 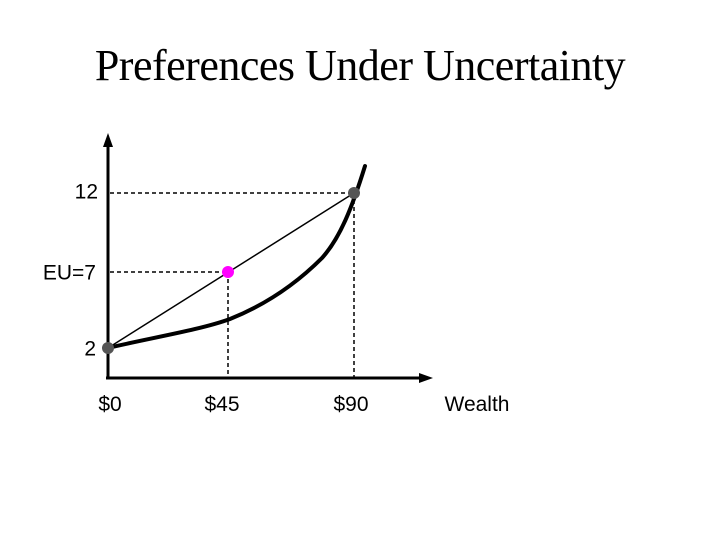 What do you see at coordinates (228, 272) in the screenshot?
I see `point-expected-utility` at bounding box center [228, 272].